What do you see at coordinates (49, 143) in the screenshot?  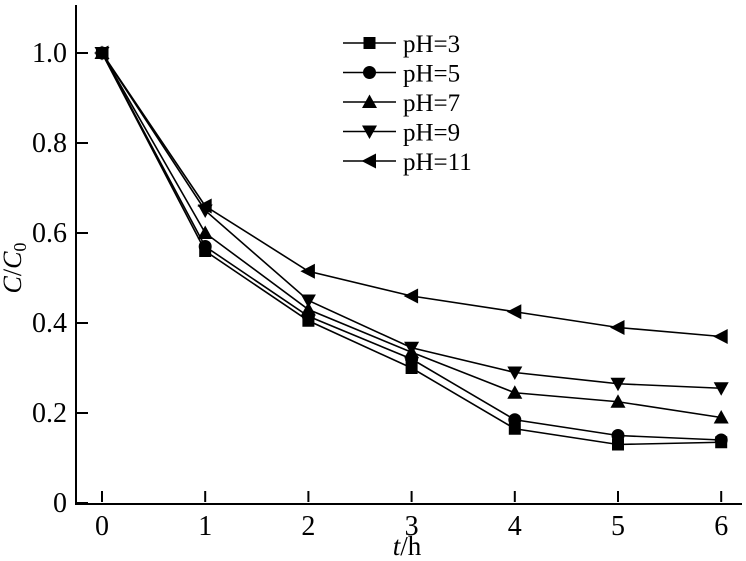 I see `y-tick-label: 0.8` at bounding box center [49, 143].